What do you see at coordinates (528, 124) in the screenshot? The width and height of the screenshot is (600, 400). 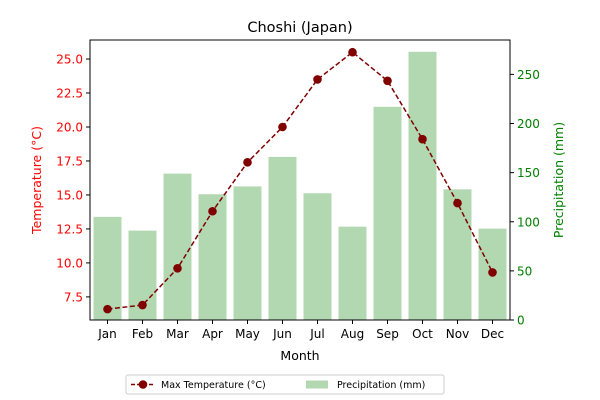 I see `y-right-tick-label: 200` at bounding box center [528, 124].